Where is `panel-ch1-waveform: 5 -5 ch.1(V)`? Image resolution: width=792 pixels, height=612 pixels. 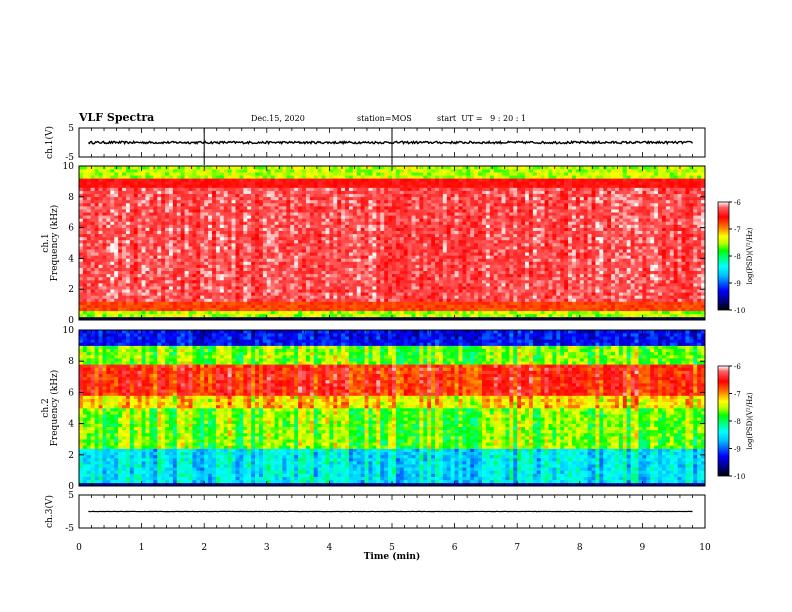 panel-ch1-waveform: 5 -5 ch.1(V) is located at coordinates (375, 143).